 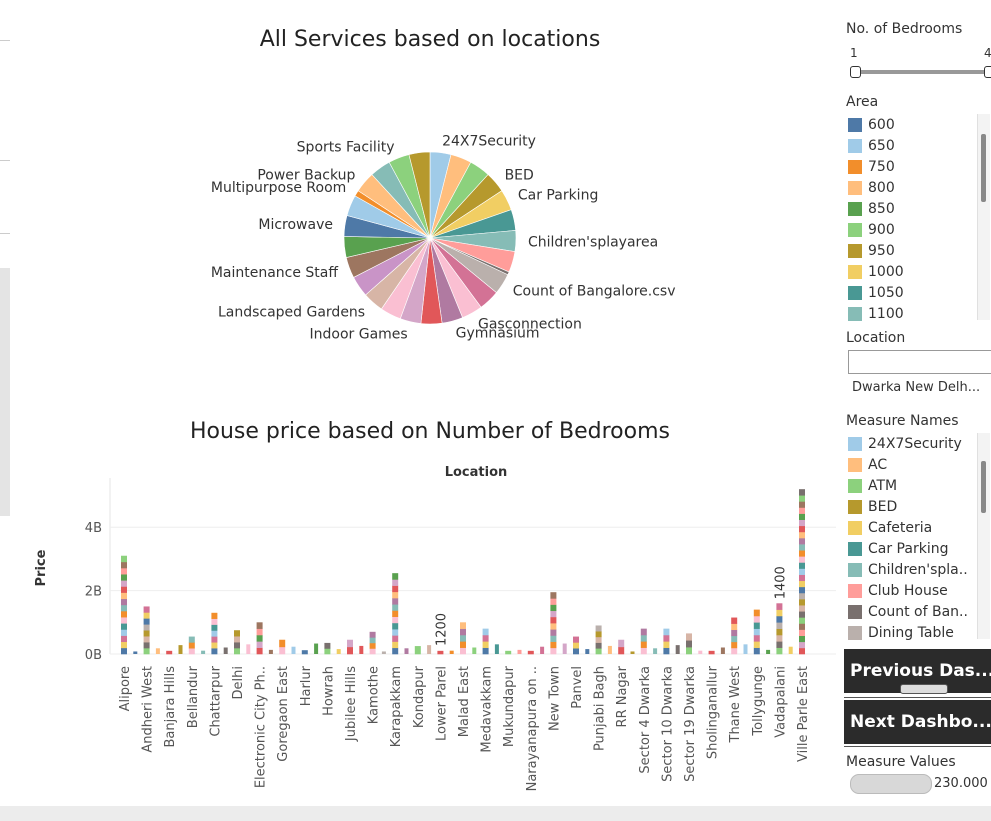 What do you see at coordinates (983, 168) in the screenshot?
I see `area-legend-scroll-thumb` at bounding box center [983, 168].